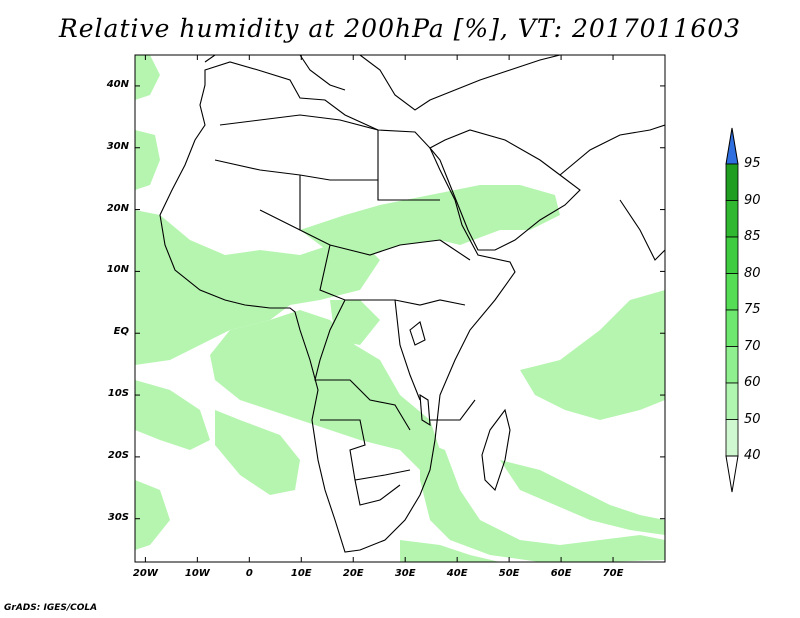 The width and height of the screenshot is (800, 618). I want to click on humidity-region-atlantic, so click(257, 287).